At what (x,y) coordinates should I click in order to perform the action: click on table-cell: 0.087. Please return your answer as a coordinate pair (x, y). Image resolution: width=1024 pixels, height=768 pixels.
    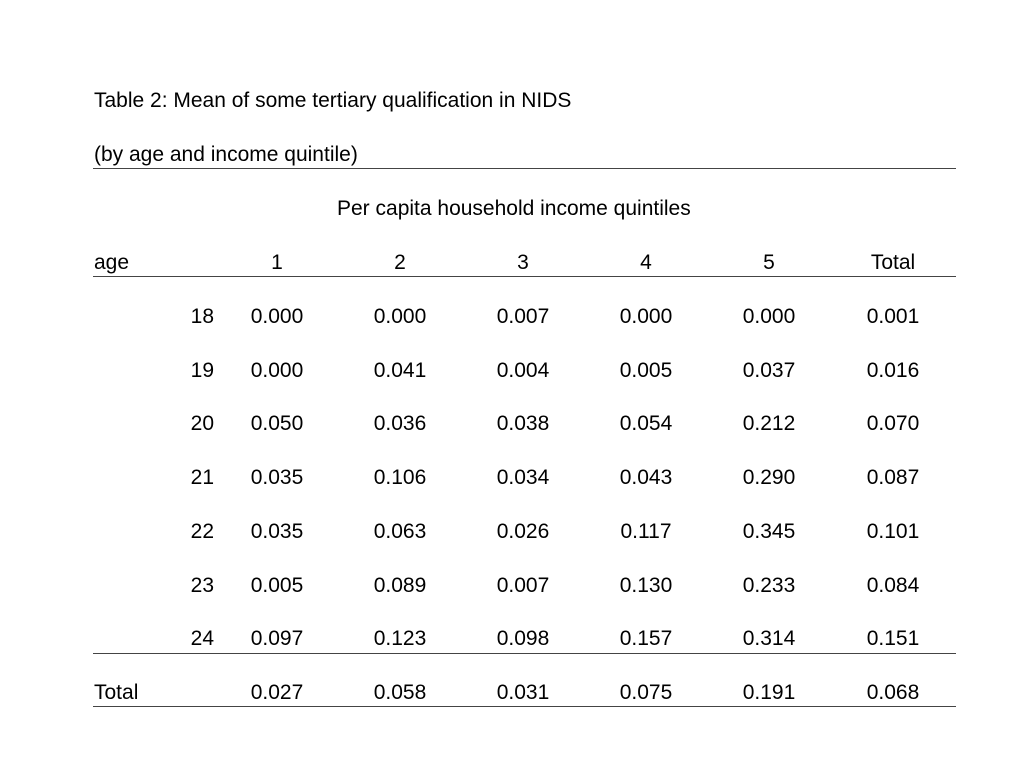
    Looking at the image, I should click on (893, 477).